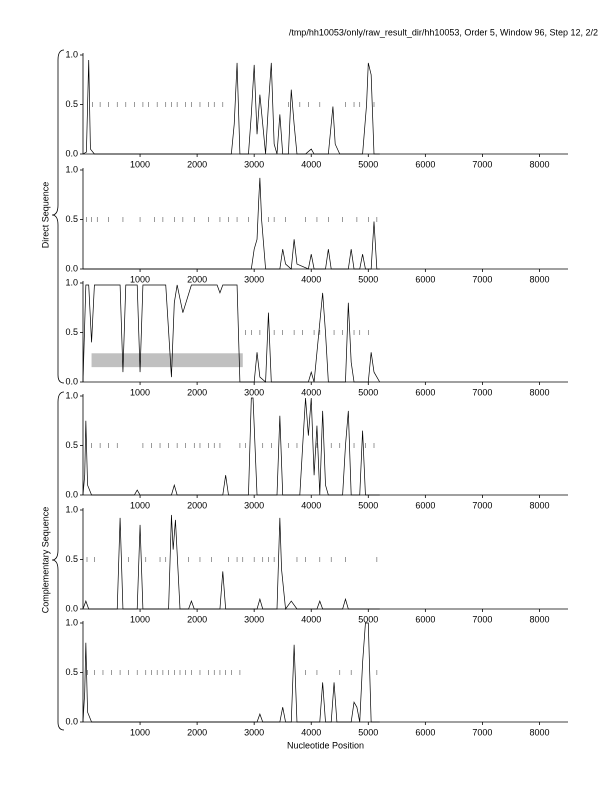 This screenshot has height=792, width=612. Describe the element at coordinates (167, 360) in the screenshot. I see `region` at that location.